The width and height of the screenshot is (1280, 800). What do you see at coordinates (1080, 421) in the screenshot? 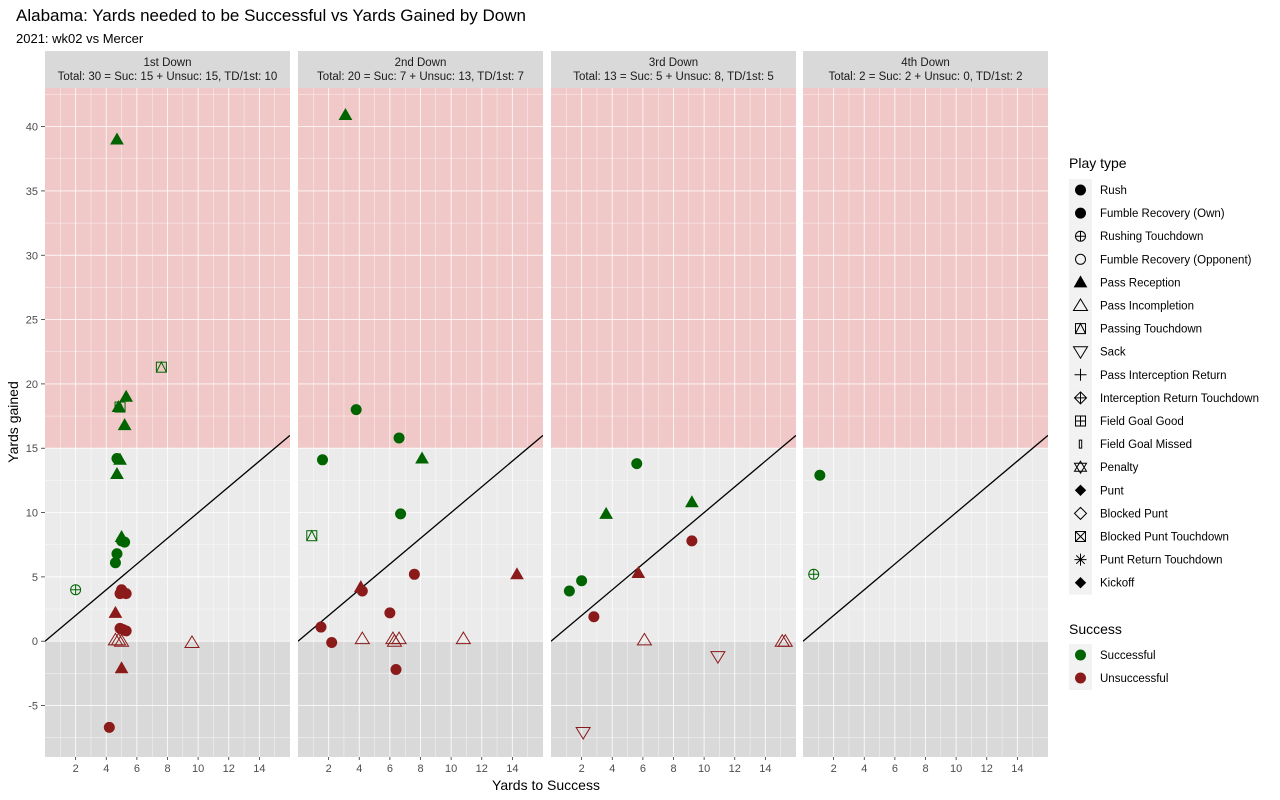
I see `legend-key-square-plus` at bounding box center [1080, 421].